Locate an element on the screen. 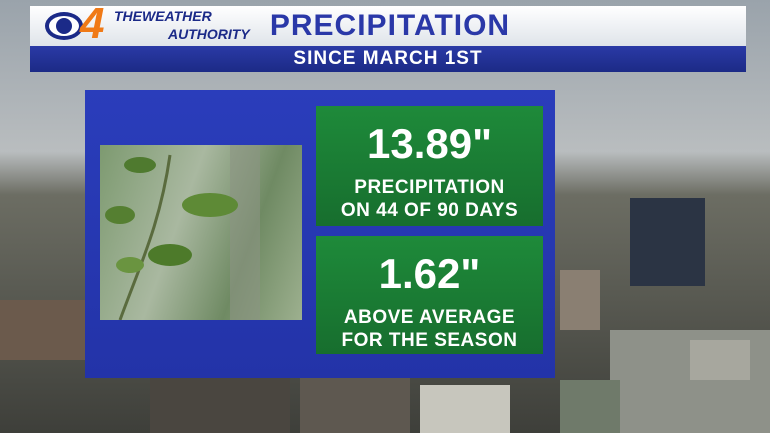  subtitle-bar is located at coordinates (388, 59).